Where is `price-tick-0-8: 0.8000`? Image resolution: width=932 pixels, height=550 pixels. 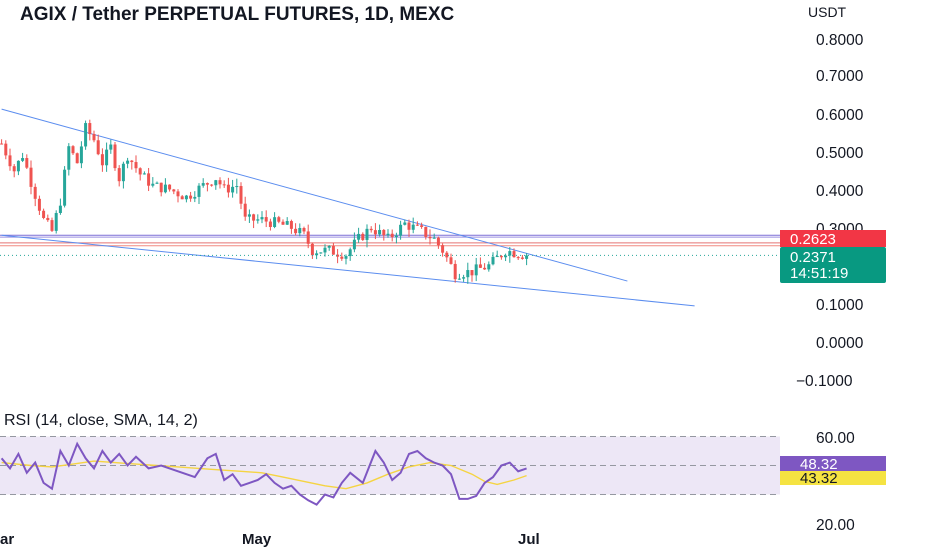 price-tick-0-8: 0.8000 is located at coordinates (840, 40).